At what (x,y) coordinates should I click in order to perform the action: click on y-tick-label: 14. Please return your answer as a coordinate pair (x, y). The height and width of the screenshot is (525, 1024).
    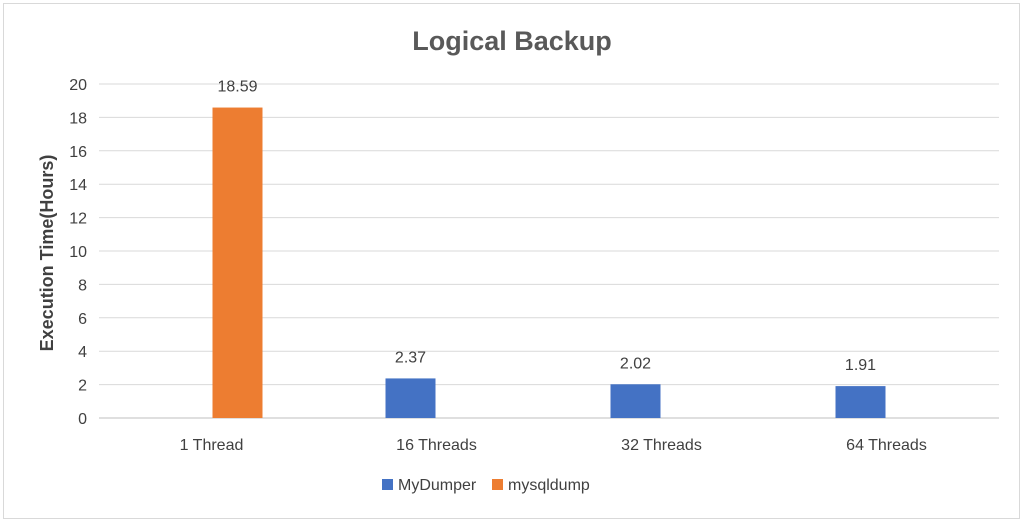
    Looking at the image, I should click on (78, 185).